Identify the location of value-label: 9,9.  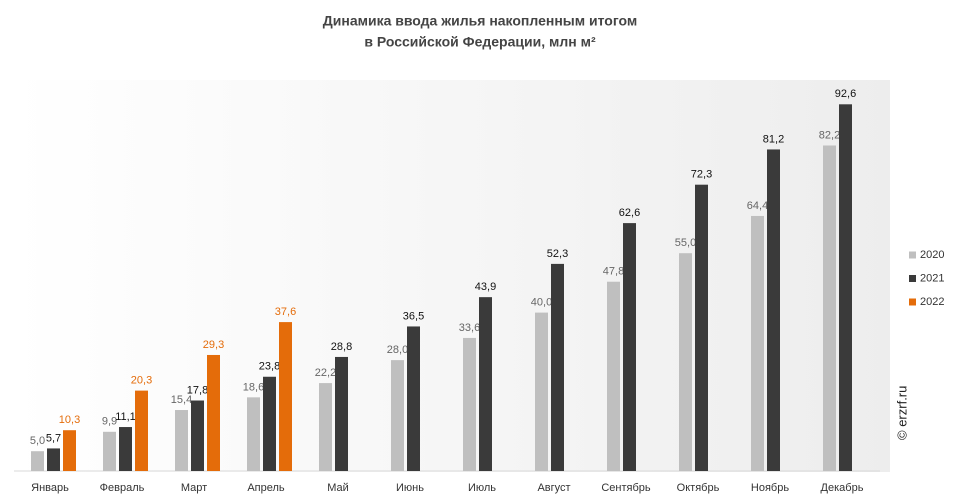
(109, 422).